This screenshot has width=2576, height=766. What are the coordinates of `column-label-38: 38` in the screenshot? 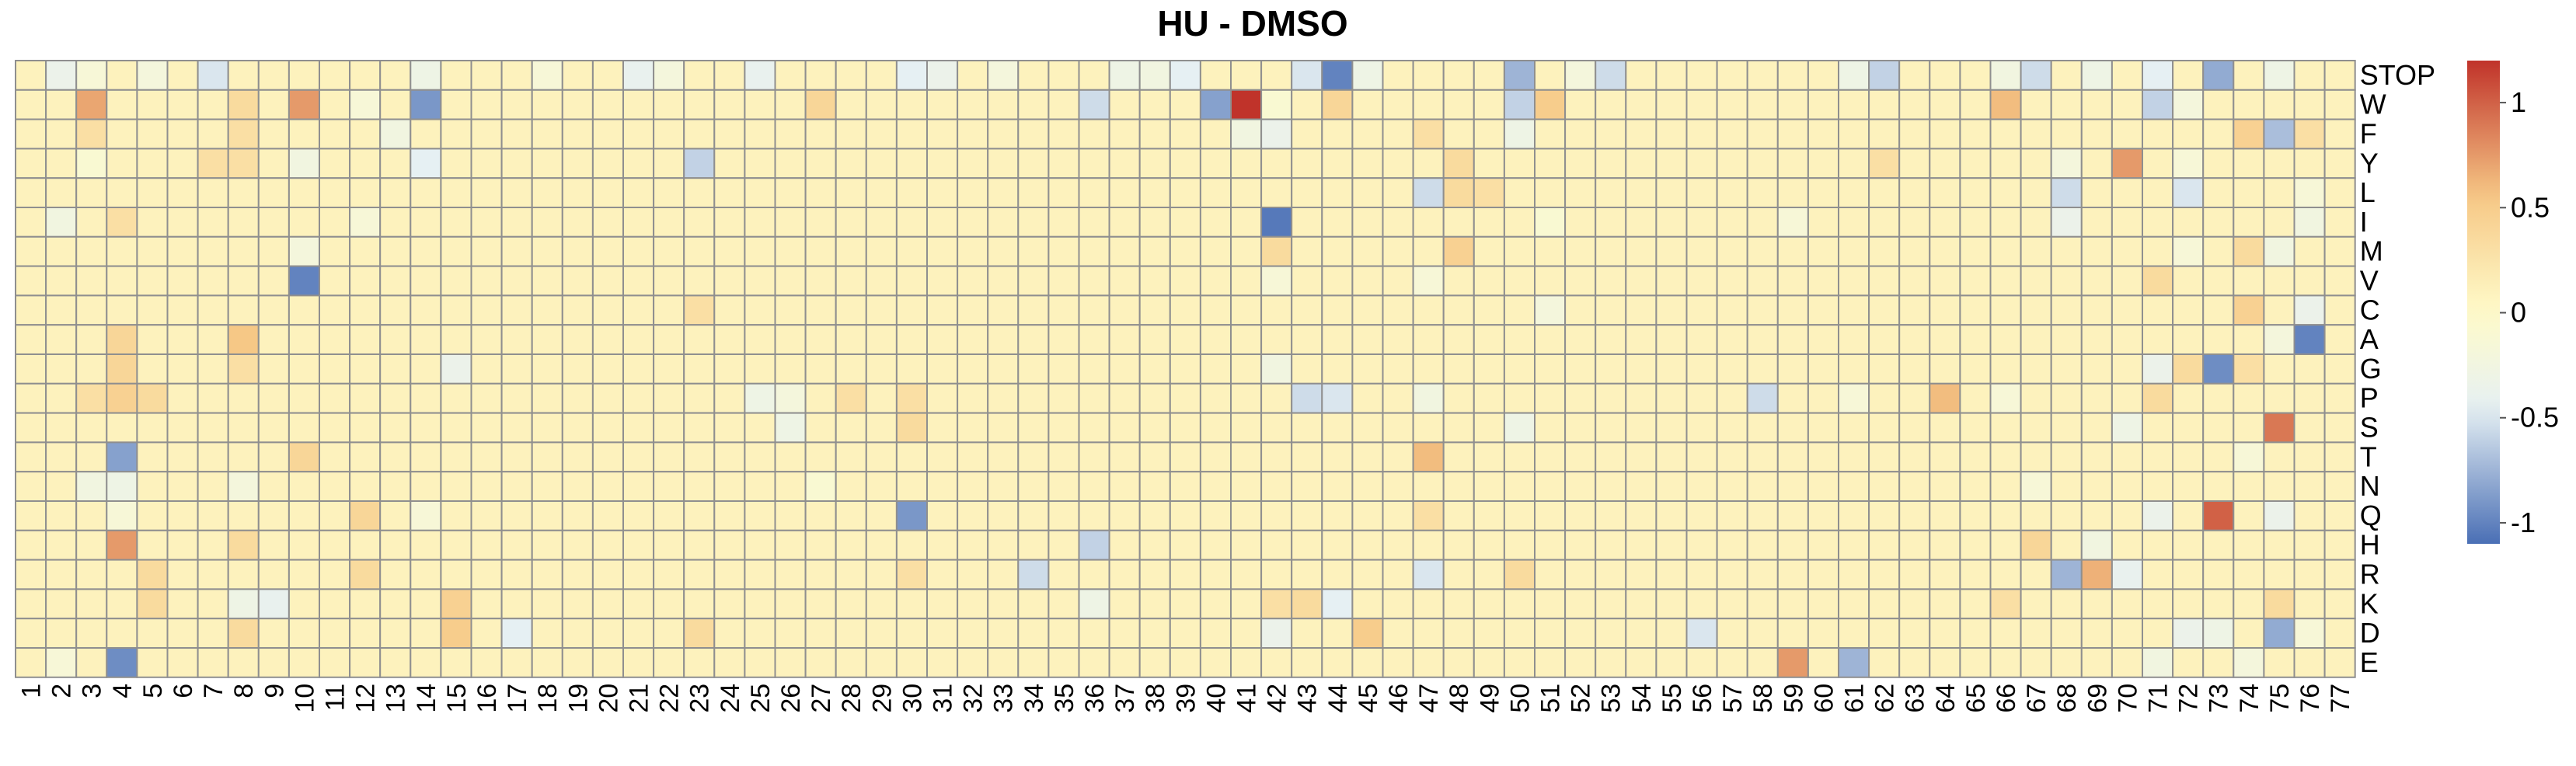 It's located at (1155, 699).